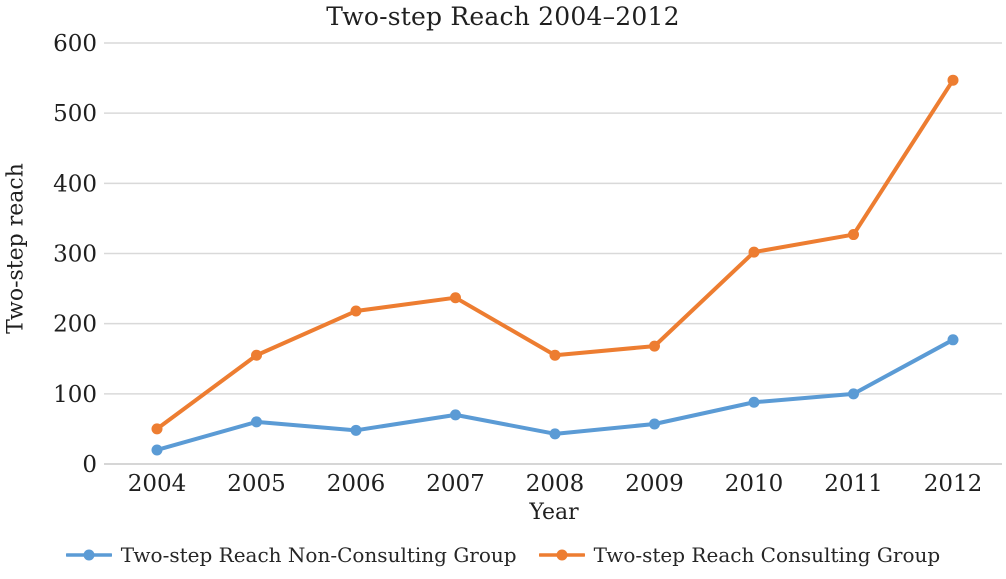  Describe the element at coordinates (554, 512) in the screenshot. I see `x-axis-title: Year` at that location.